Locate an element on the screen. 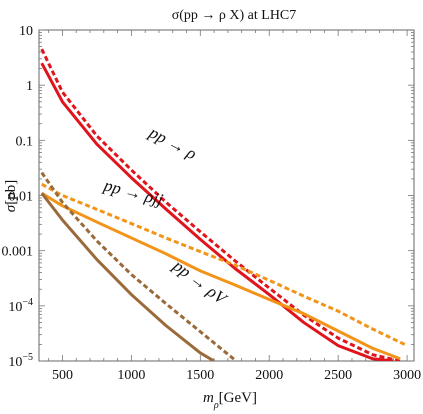 This screenshot has height=414, width=423. y-tick-label: 0.1 is located at coordinates (25, 141).